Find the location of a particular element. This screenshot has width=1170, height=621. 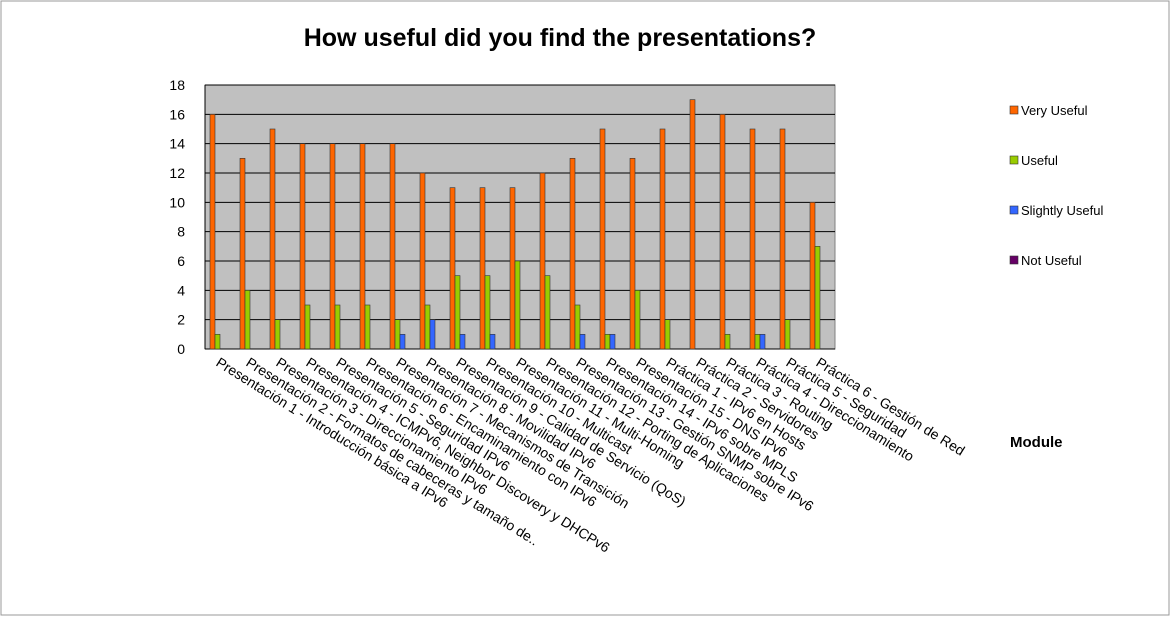

legend-label: Very Useful is located at coordinates (1054, 110).